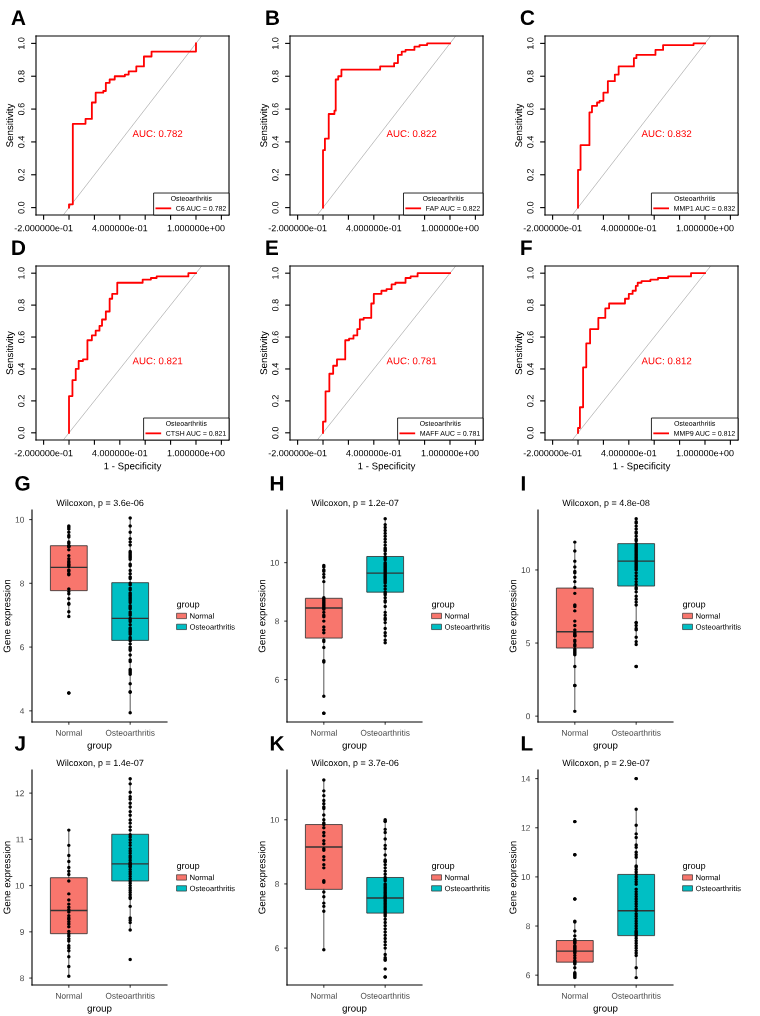  Describe the element at coordinates (19, 793) in the screenshot. I see `y-tick-label: 12` at that location.